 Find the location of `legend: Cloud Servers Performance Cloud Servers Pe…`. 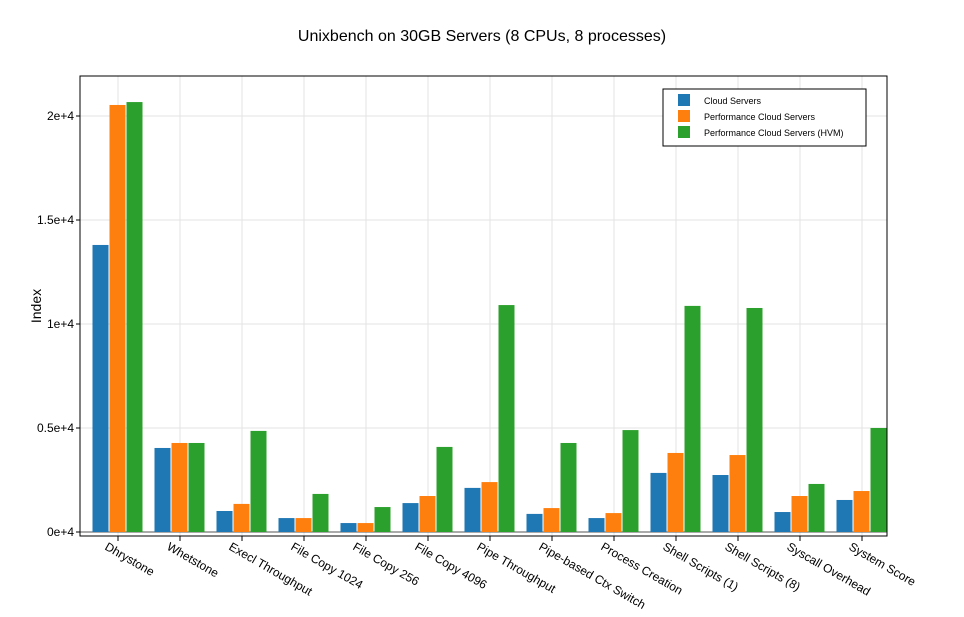

legend: Cloud Servers Performance Cloud Servers Pe… is located at coordinates (764, 117).